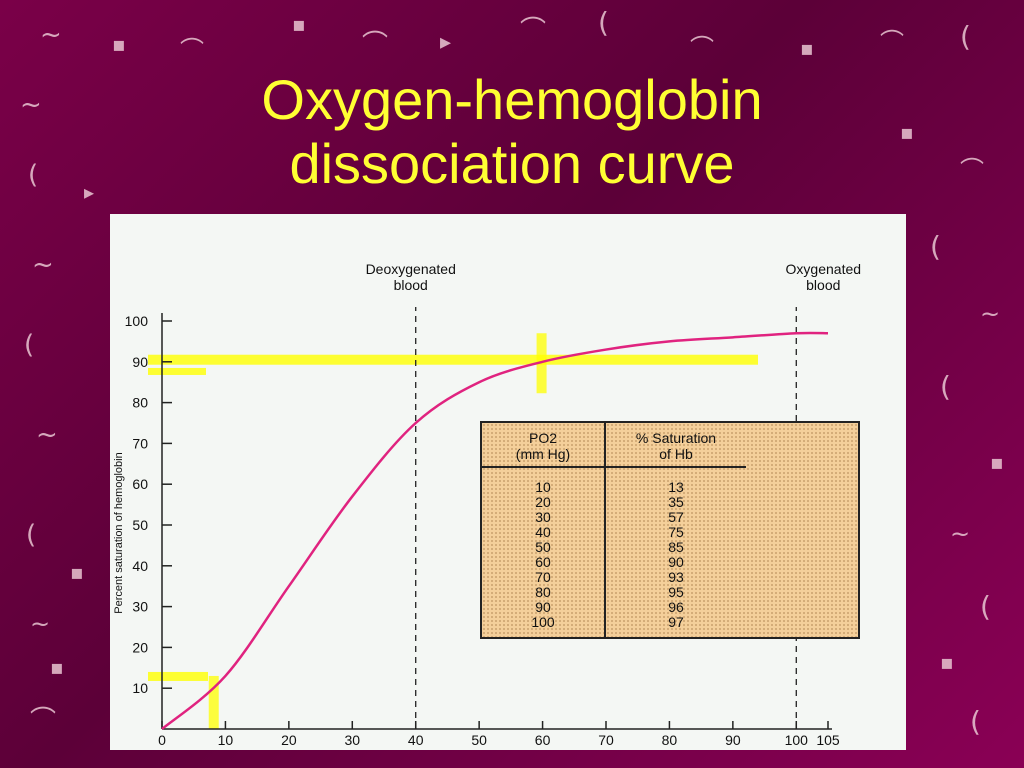  I want to click on table-cell-saturation: 75, so click(676, 532).